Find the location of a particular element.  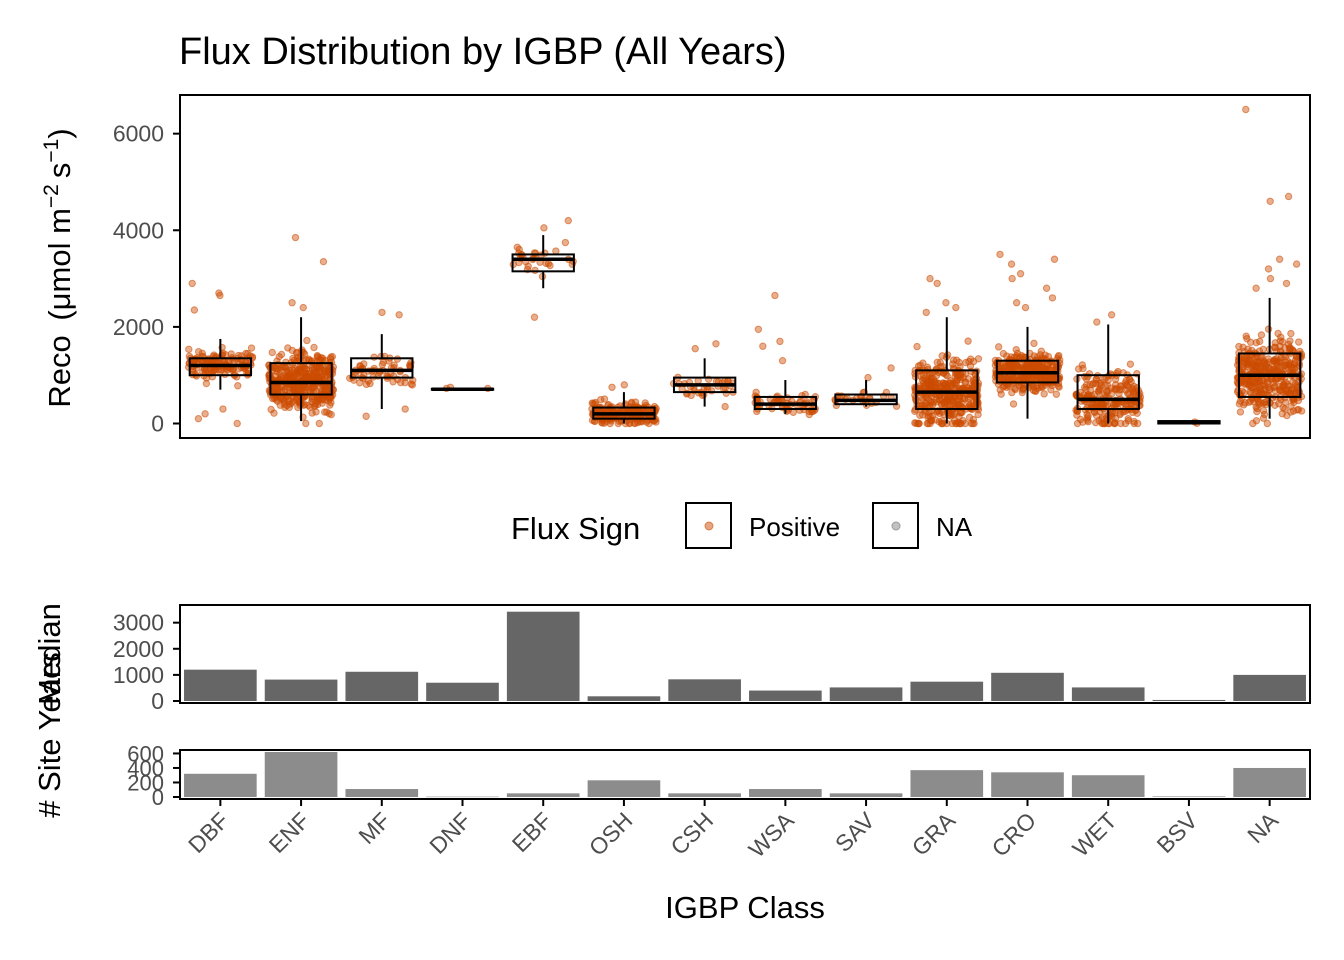

boxplot-y-tick-label: 2000 is located at coordinates (138, 327).